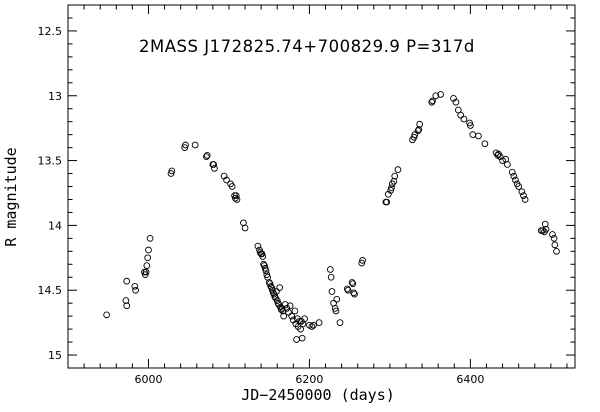  Describe the element at coordinates (50, 290) in the screenshot. I see `y-tick-label: 14.5` at that location.